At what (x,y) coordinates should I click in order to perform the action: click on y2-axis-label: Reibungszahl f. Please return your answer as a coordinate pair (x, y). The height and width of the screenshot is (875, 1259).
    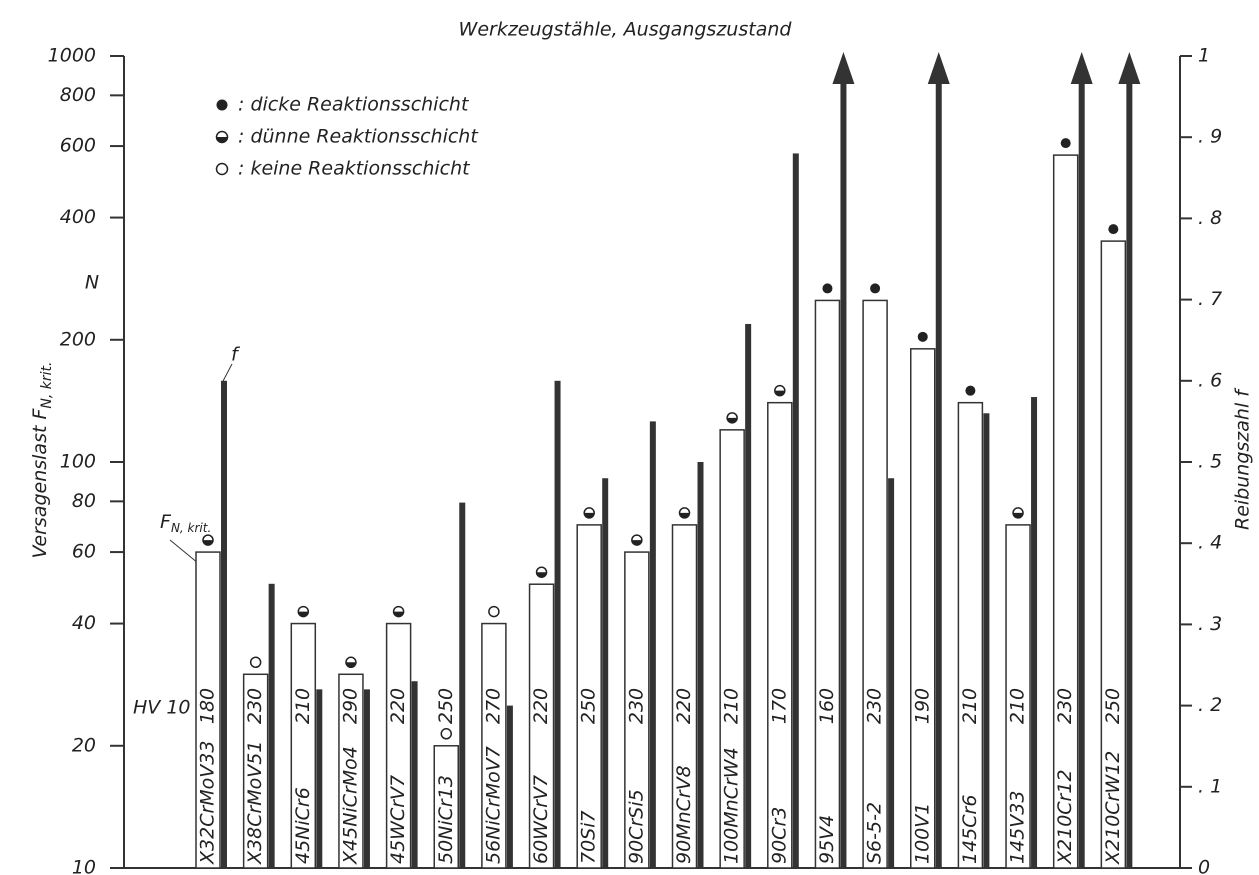
    Looking at the image, I should click on (1243, 458).